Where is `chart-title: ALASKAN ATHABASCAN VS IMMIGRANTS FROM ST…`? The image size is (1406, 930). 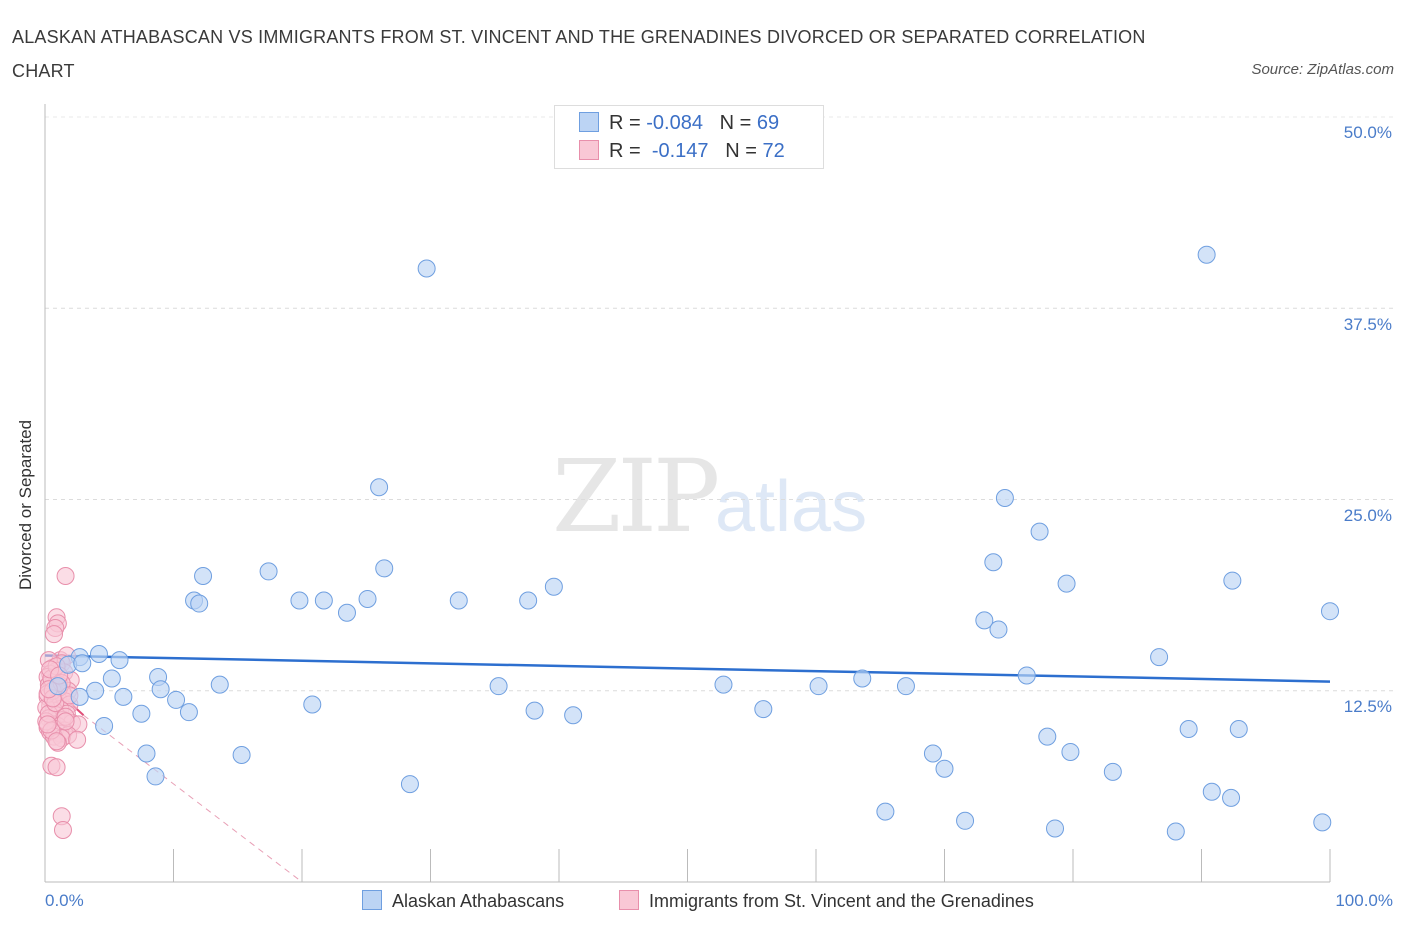 chart-title: ALASKAN ATHABASCAN VS IMMIGRANTS FROM ST… is located at coordinates (579, 54).